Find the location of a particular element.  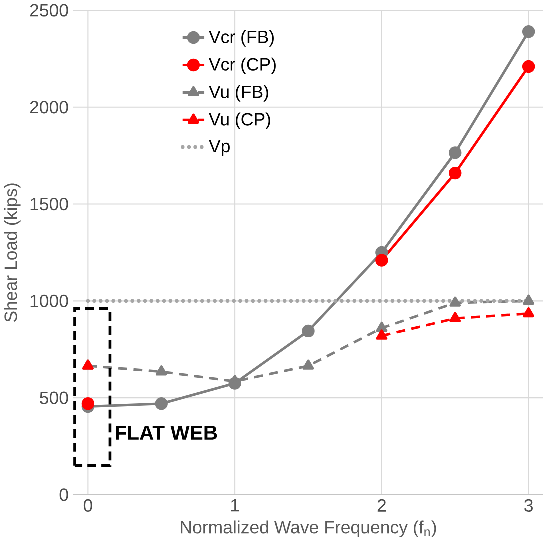

legend-label: Vp is located at coordinates (219, 148).